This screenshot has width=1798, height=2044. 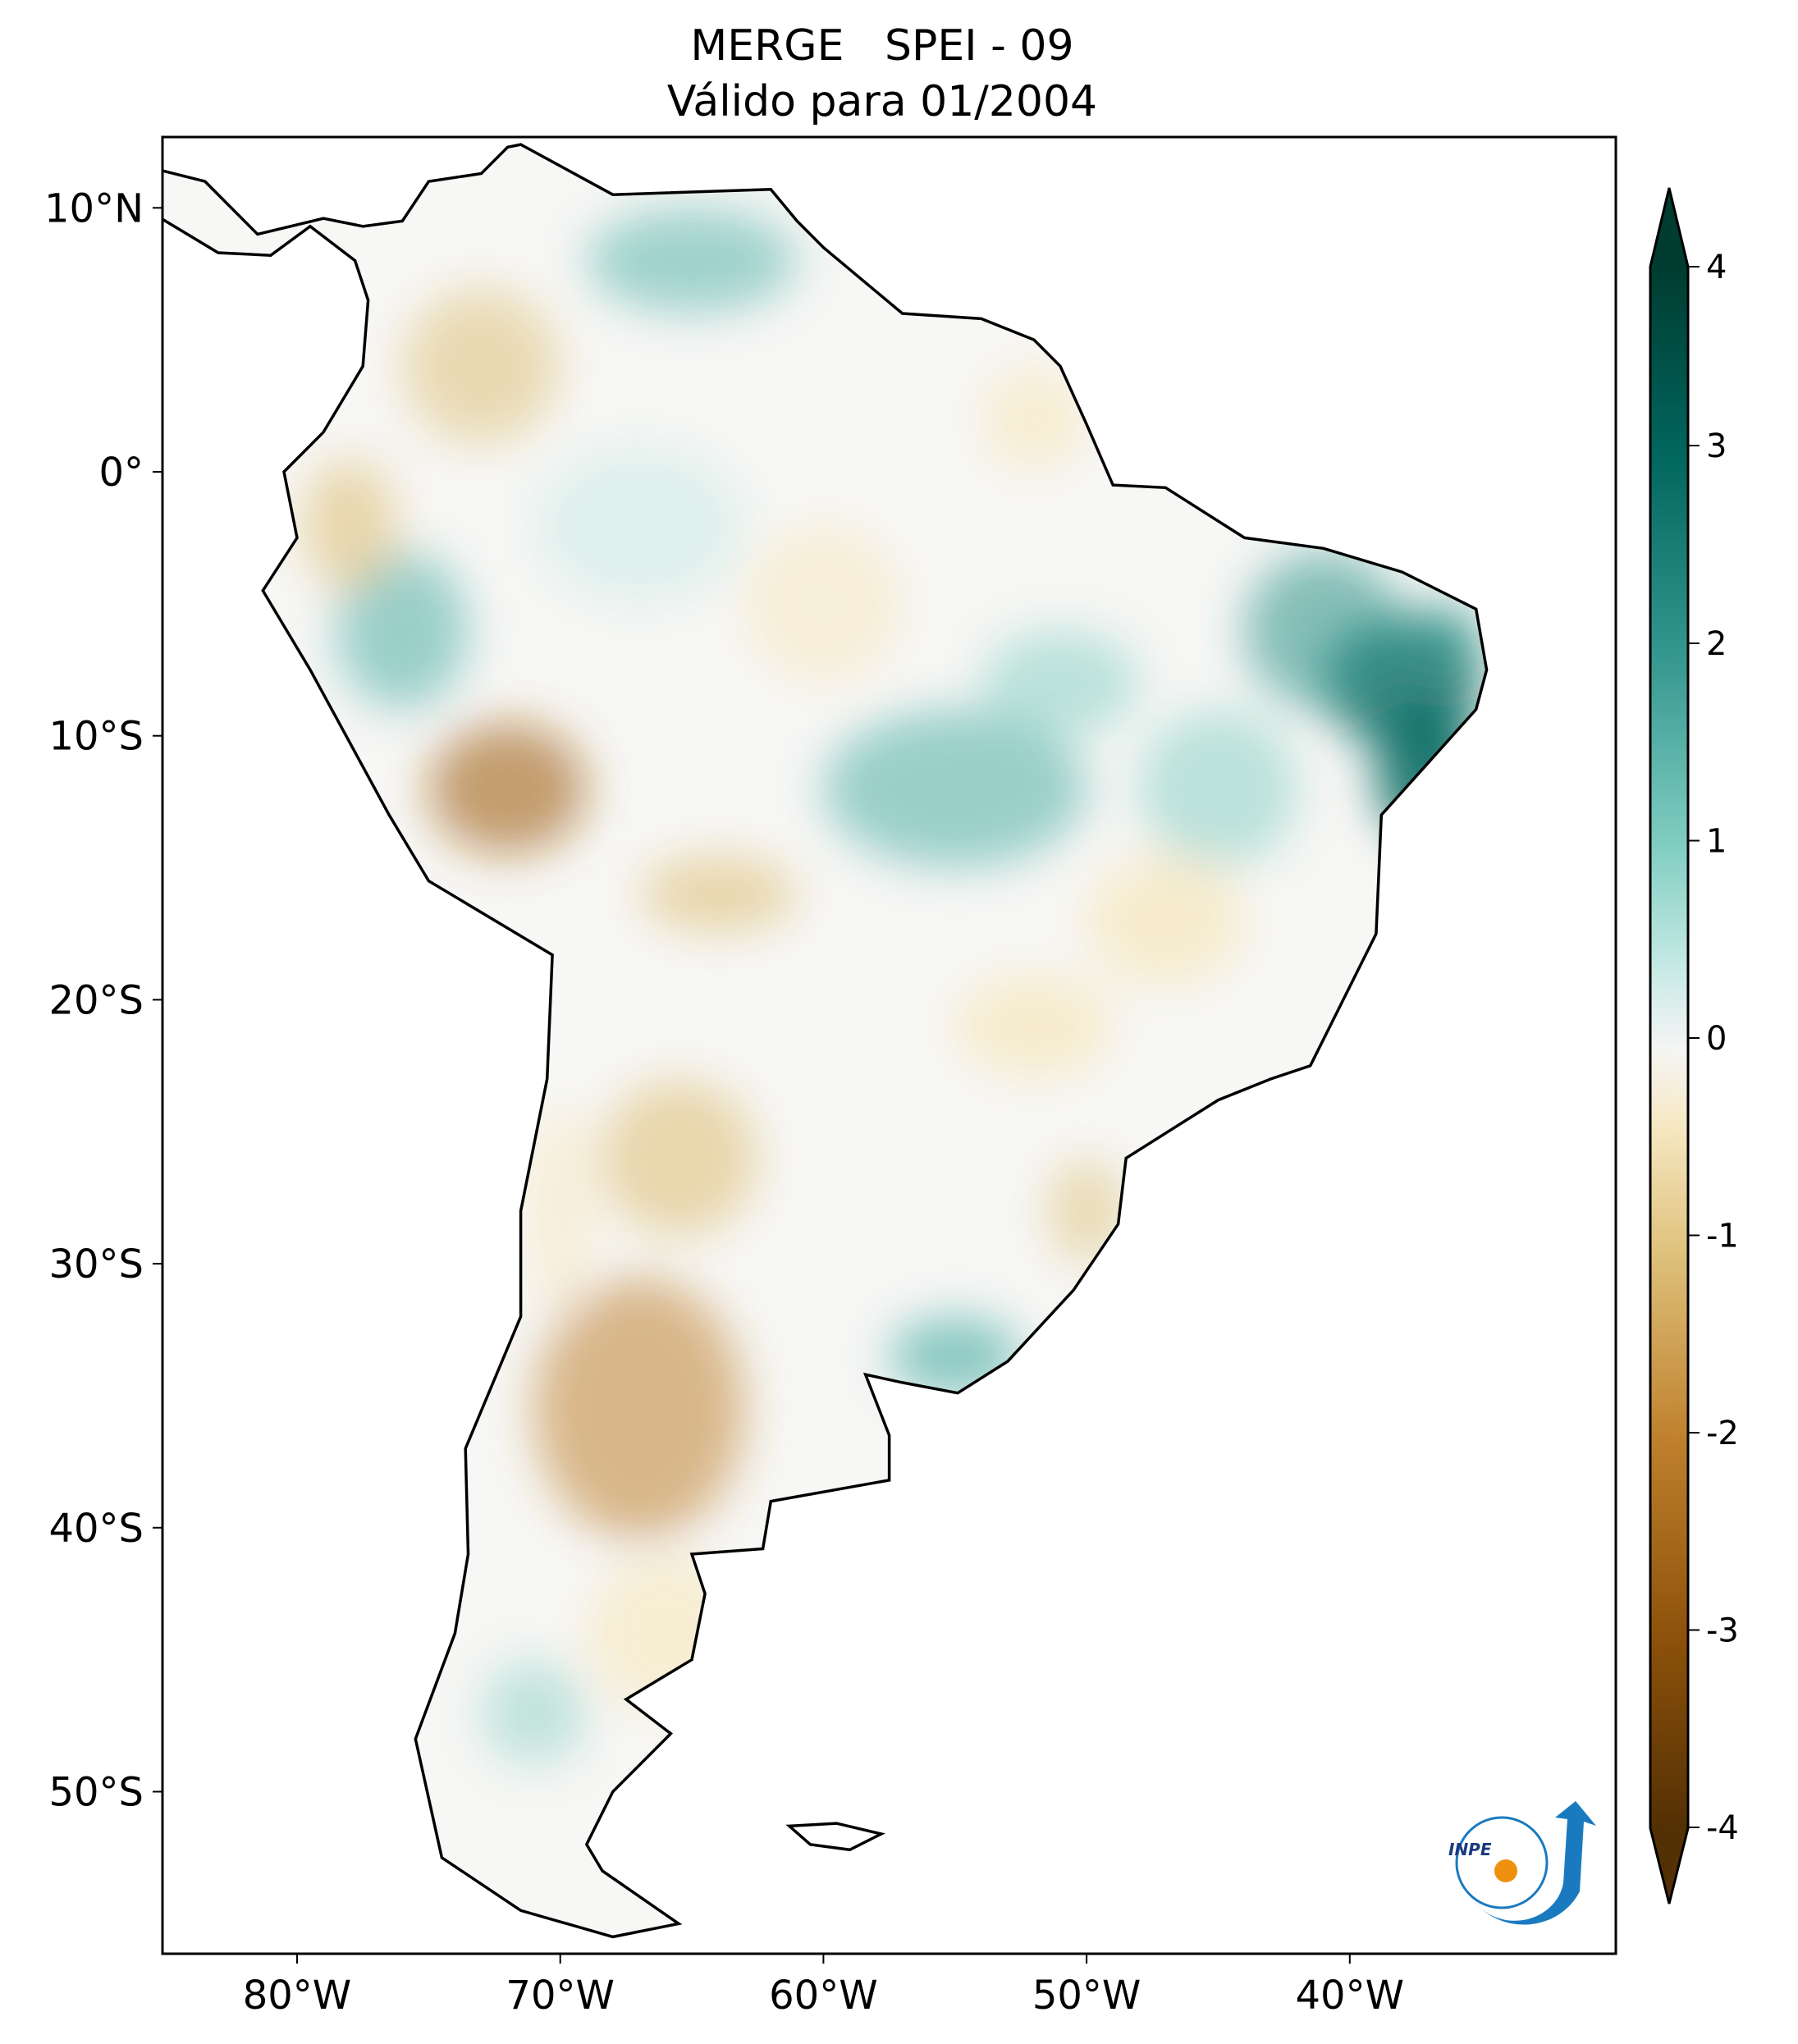 What do you see at coordinates (96, 737) in the screenshot?
I see `y-tick-label: 10°S` at bounding box center [96, 737].